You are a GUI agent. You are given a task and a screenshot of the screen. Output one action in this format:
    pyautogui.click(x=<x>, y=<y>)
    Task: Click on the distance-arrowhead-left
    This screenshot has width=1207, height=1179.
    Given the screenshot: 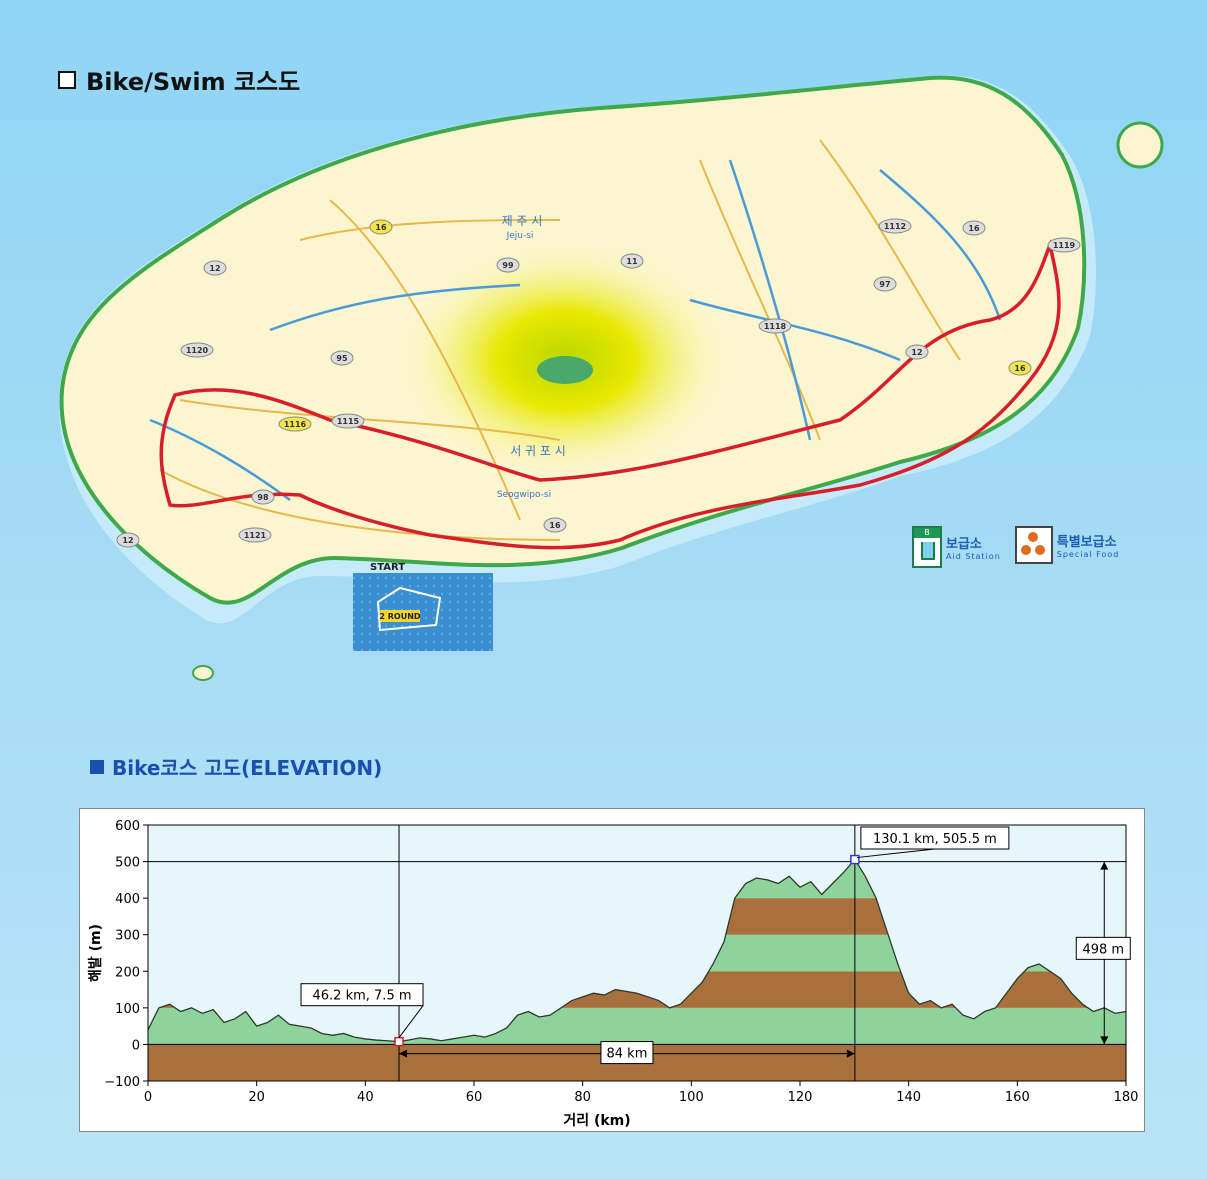 What is the action you would take?
    pyautogui.click(x=403, y=1053)
    